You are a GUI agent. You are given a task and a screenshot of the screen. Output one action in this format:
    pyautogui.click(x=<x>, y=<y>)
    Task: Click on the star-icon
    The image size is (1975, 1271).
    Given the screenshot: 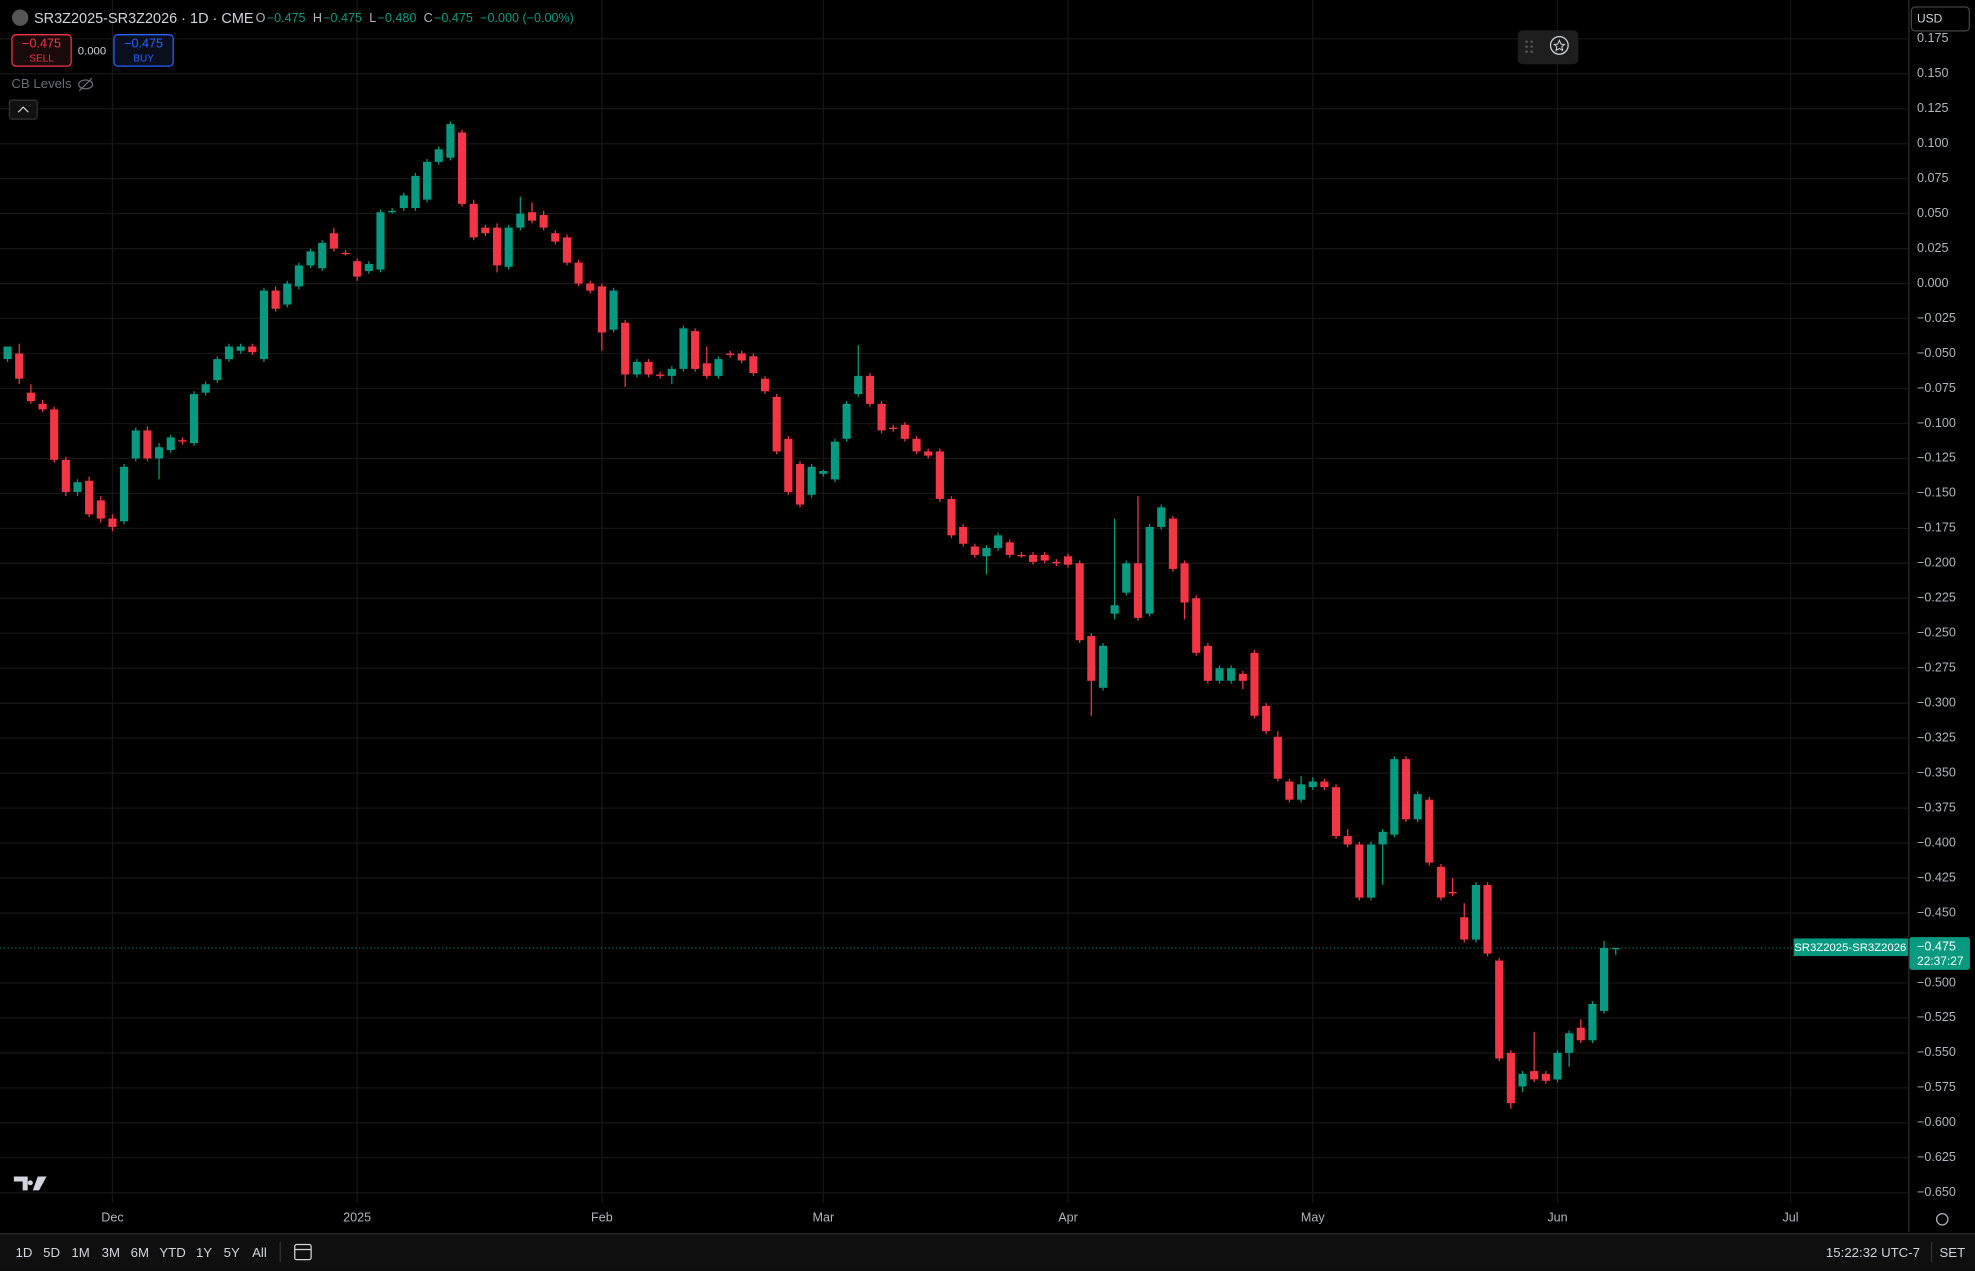 What is the action you would take?
    pyautogui.click(x=1559, y=45)
    